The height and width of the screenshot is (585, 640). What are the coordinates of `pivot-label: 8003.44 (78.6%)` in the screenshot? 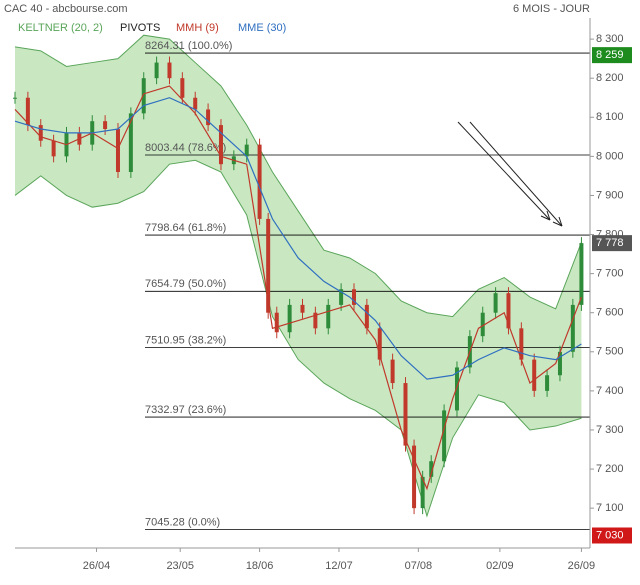 It's located at (185, 148).